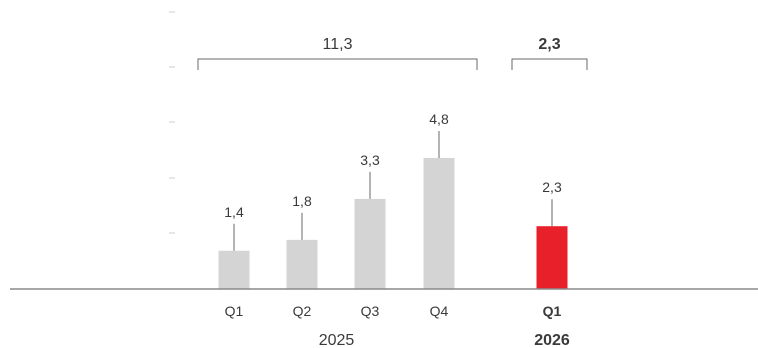 The image size is (758, 348). Describe the element at coordinates (370, 311) in the screenshot. I see `category-label-2: Q3` at that location.